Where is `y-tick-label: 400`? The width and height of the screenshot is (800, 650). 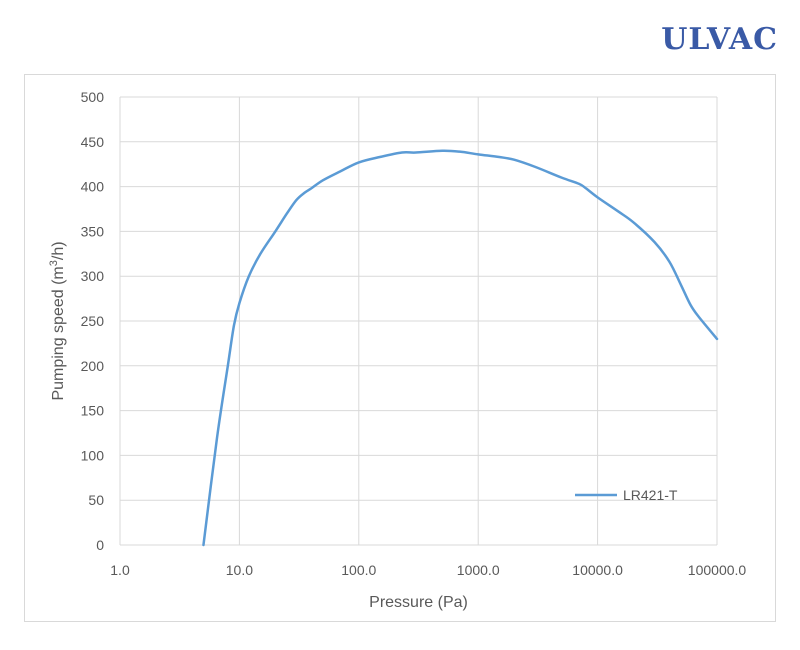 y-tick-label: 400 is located at coordinates (93, 187).